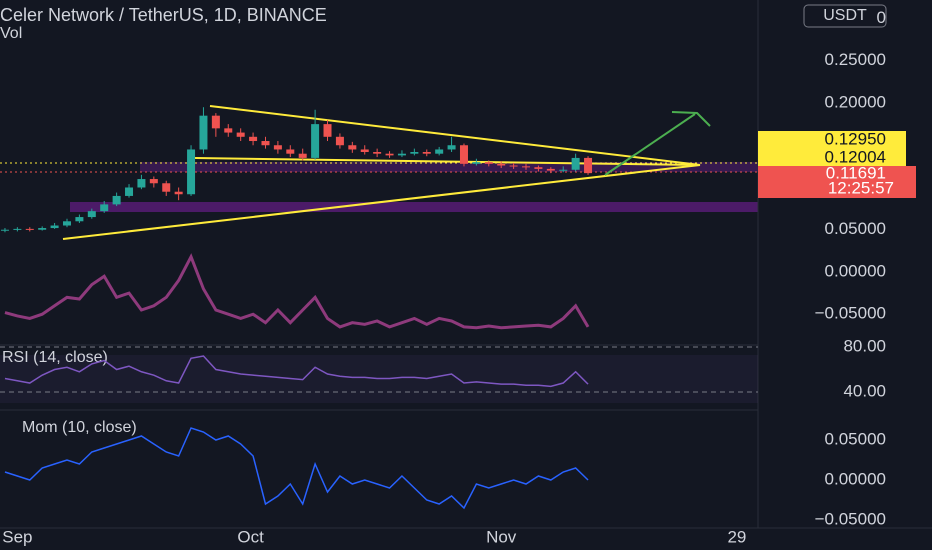 This screenshot has height=550, width=932. Describe the element at coordinates (881, 17) in the screenshot. I see `y-tick-label: 0` at that location.